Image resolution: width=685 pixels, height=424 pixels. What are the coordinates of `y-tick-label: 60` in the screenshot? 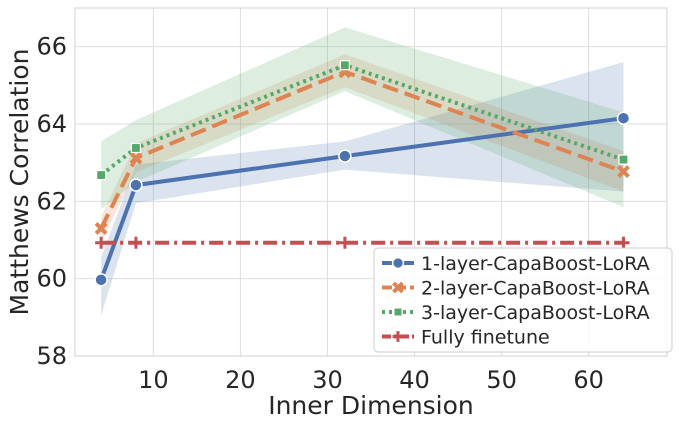 It's located at (51, 279).